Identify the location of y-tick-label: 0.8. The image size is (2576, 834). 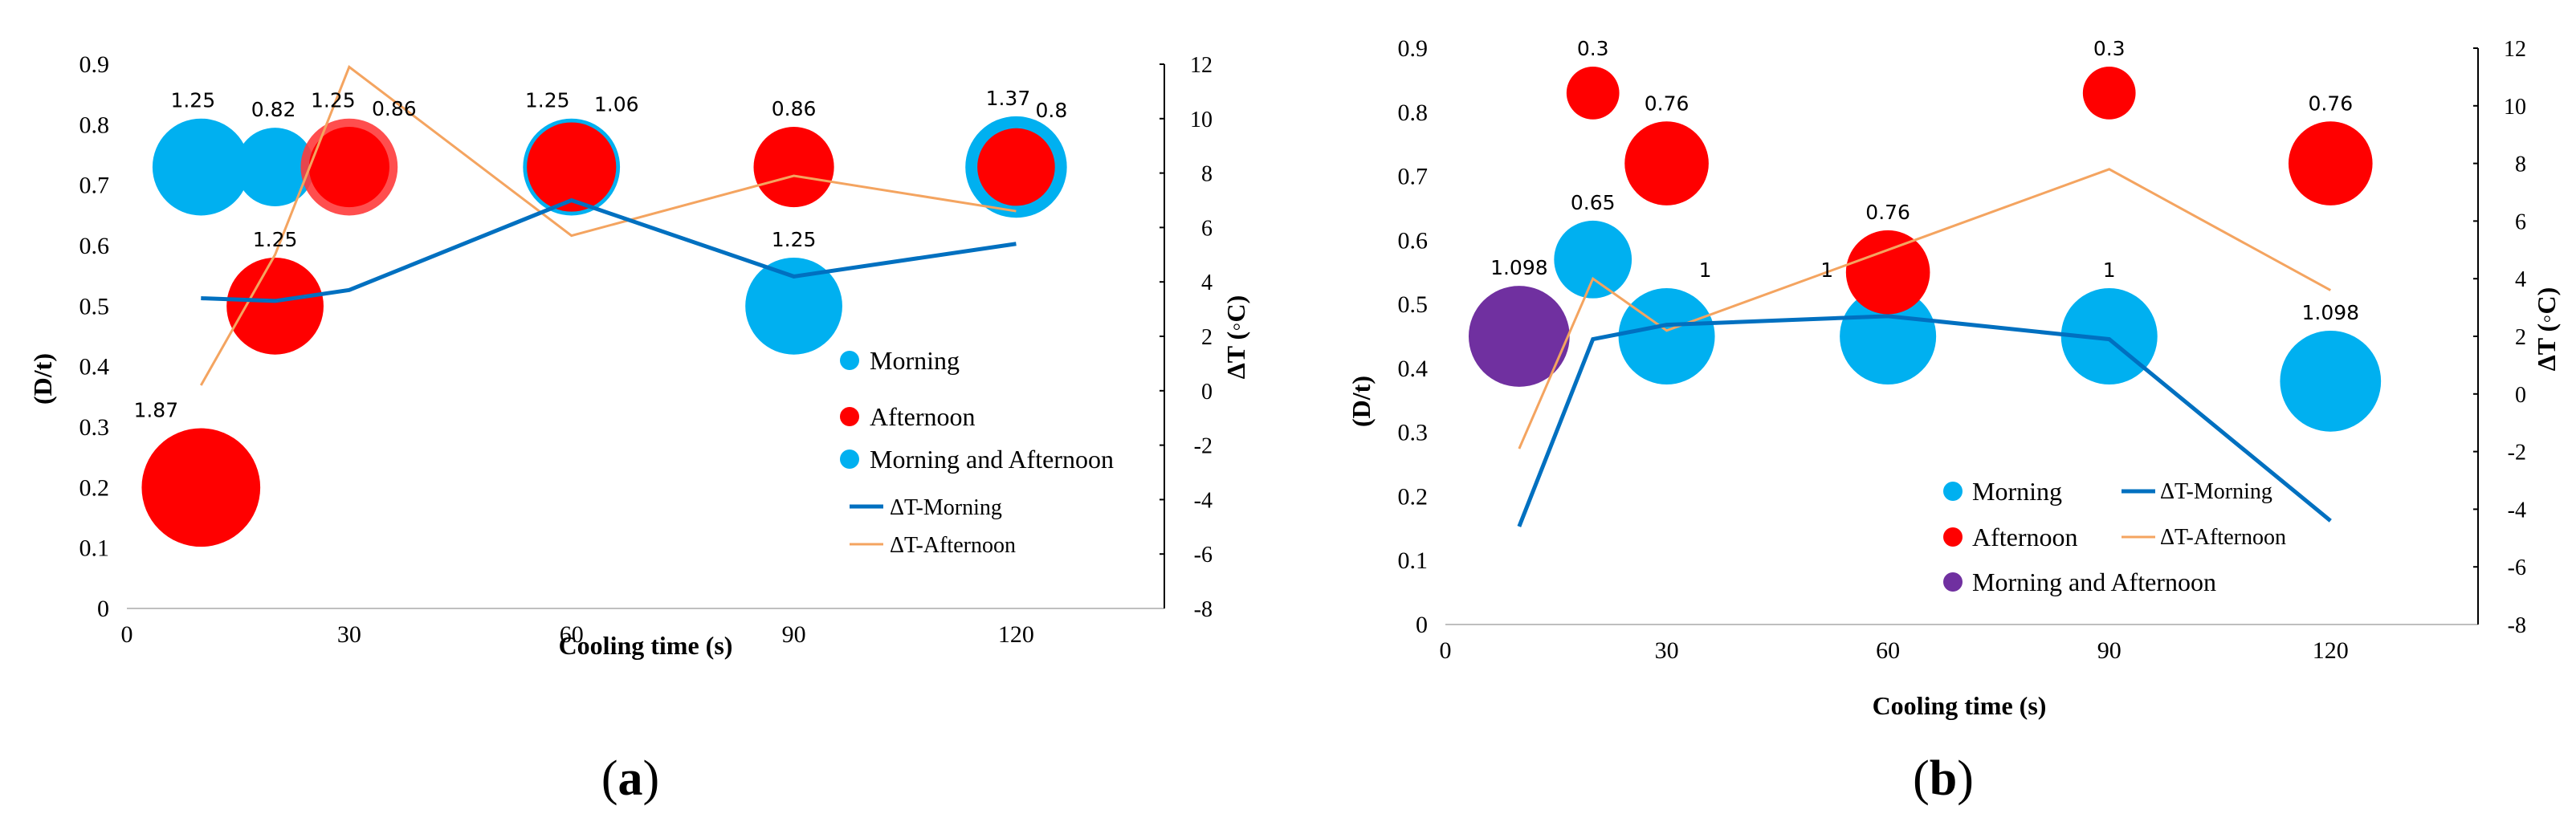
(1413, 113).